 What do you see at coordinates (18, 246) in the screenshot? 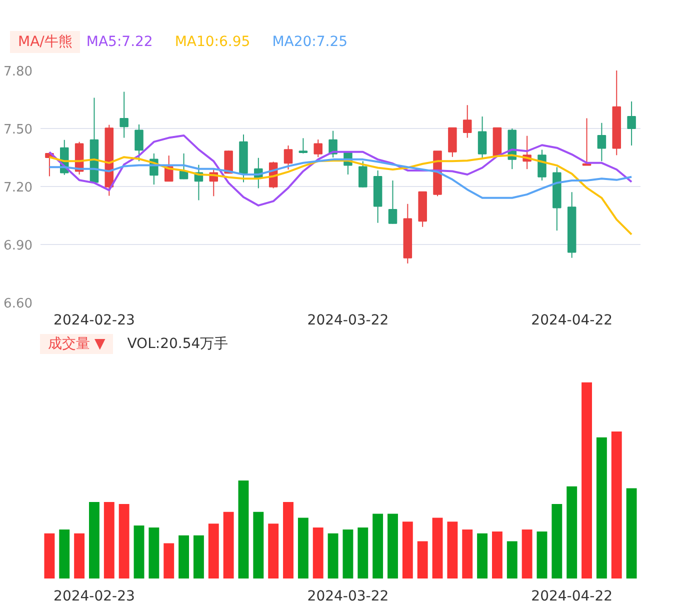
I see `y-tick-label: 6.90` at bounding box center [18, 246].